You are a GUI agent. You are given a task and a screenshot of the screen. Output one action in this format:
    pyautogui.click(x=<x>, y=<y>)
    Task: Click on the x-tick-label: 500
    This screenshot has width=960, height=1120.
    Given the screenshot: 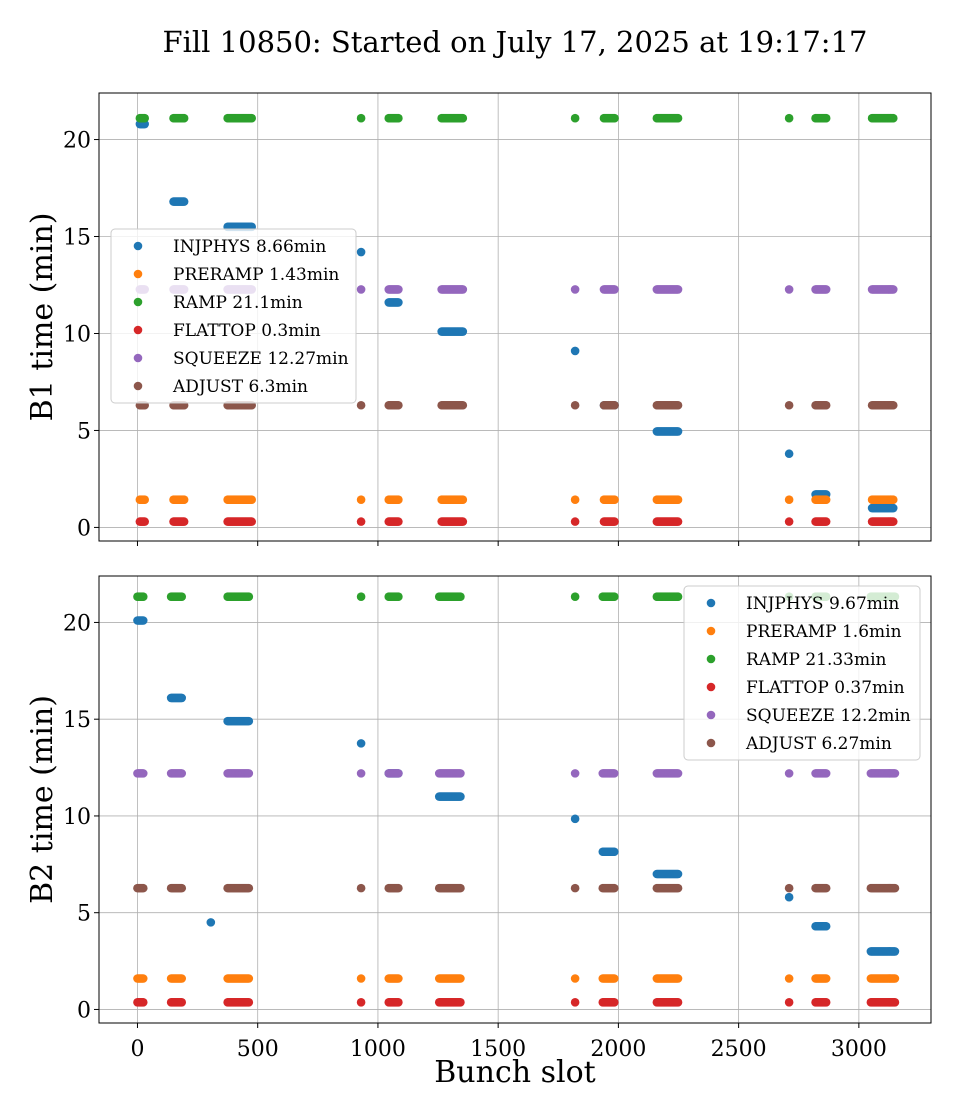 What is the action you would take?
    pyautogui.click(x=258, y=1049)
    